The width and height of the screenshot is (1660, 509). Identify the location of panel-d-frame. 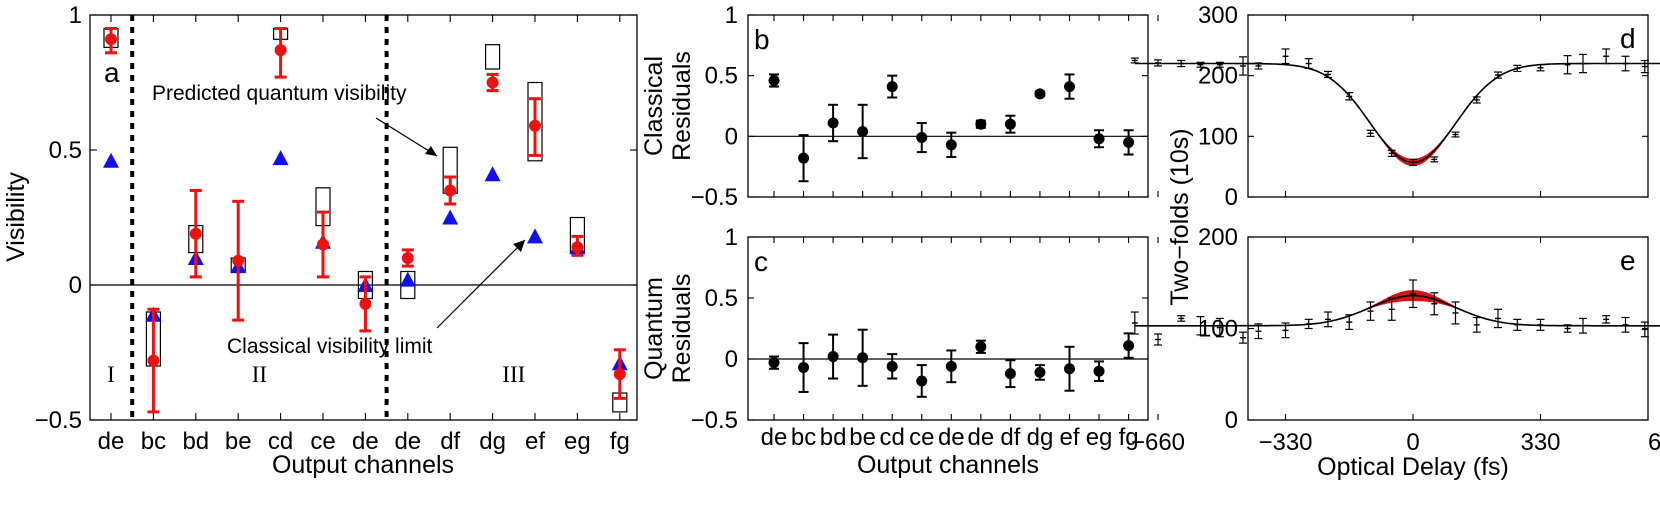
(1448, 106).